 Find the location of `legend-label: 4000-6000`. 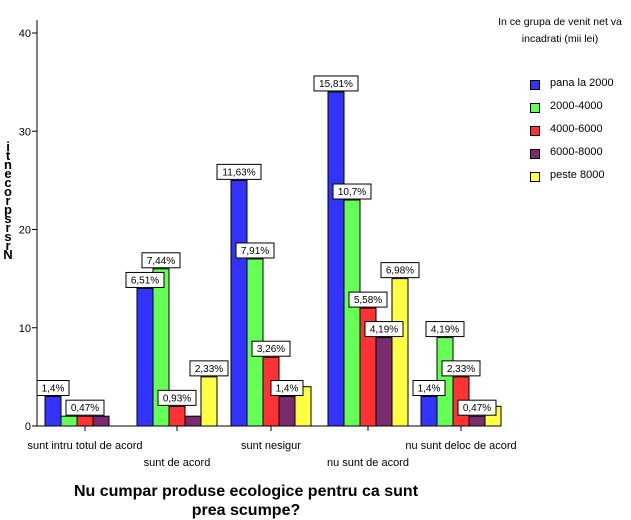

legend-label: 4000-6000 is located at coordinates (576, 129).